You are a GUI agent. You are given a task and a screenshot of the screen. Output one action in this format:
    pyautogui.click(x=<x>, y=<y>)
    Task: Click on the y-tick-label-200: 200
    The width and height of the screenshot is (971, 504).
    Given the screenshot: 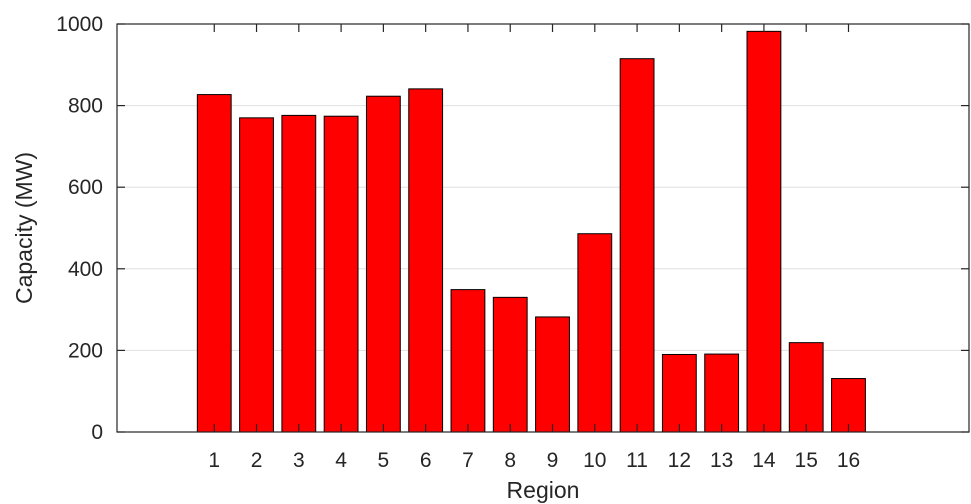 What is the action you would take?
    pyautogui.click(x=85, y=350)
    